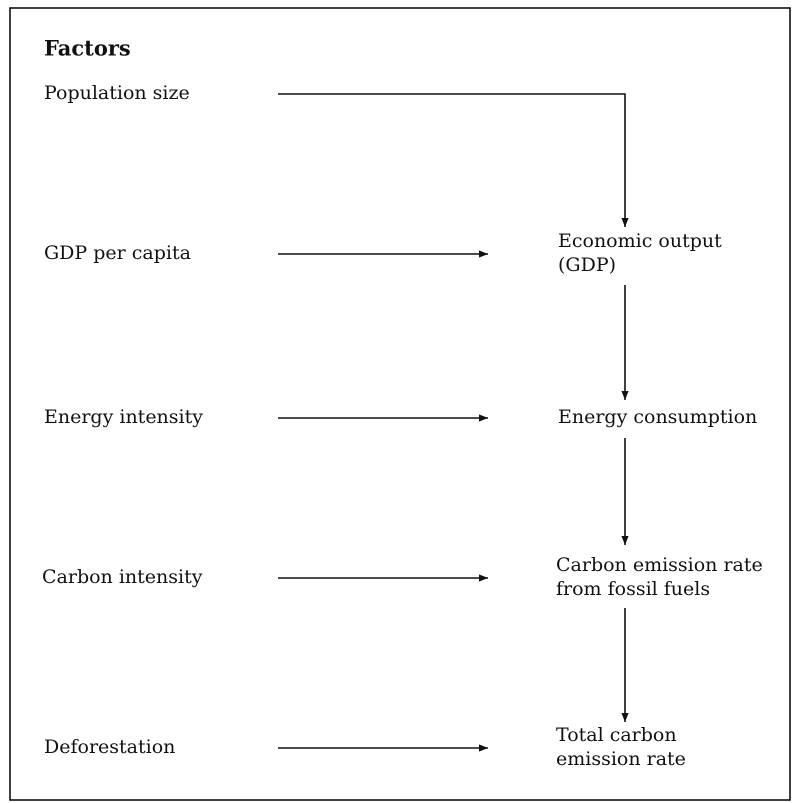 This screenshot has width=795, height=803. Describe the element at coordinates (616, 735) in the screenshot. I see `outcome-label: Total carbon` at that location.